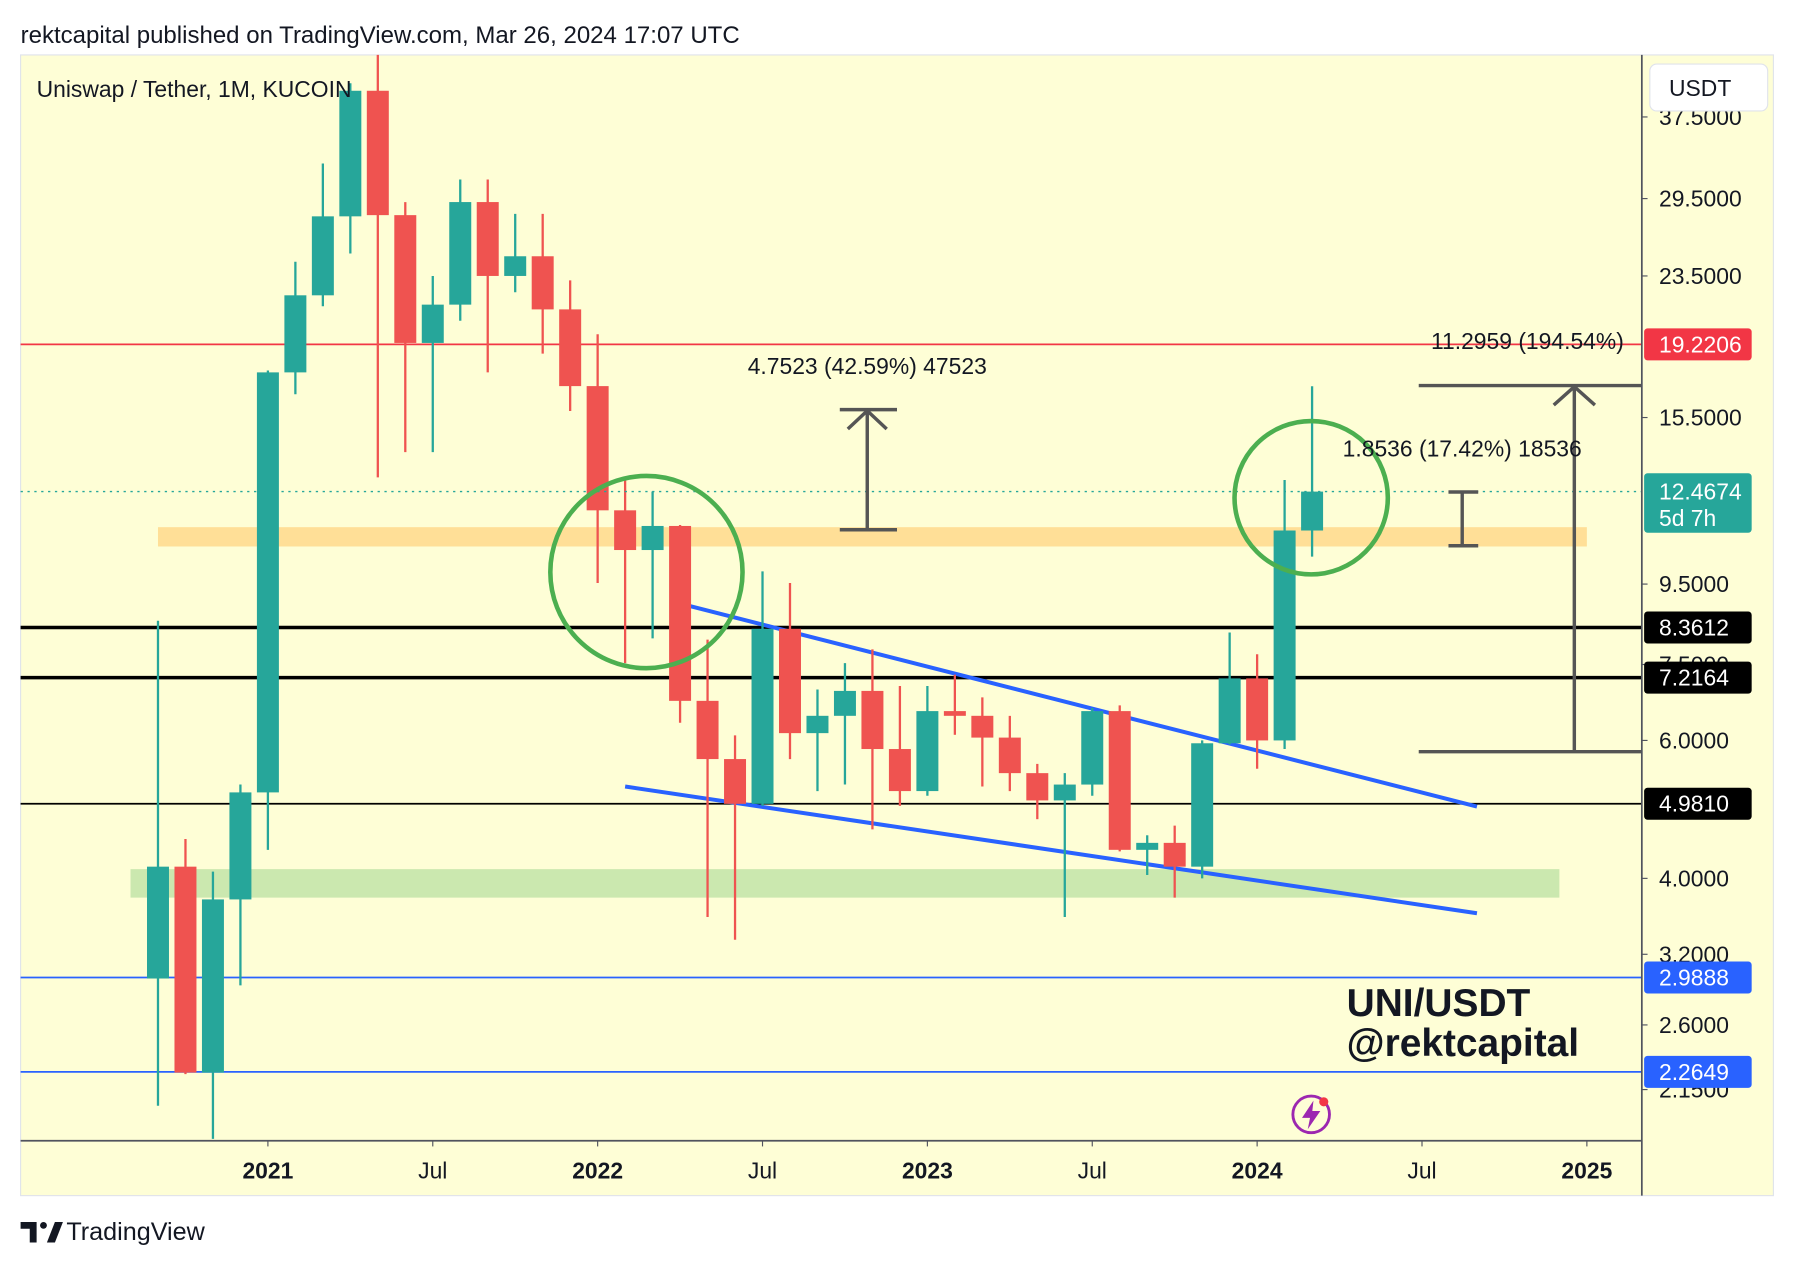  I want to click on y-tick-label: 29.5000, so click(1700, 199).